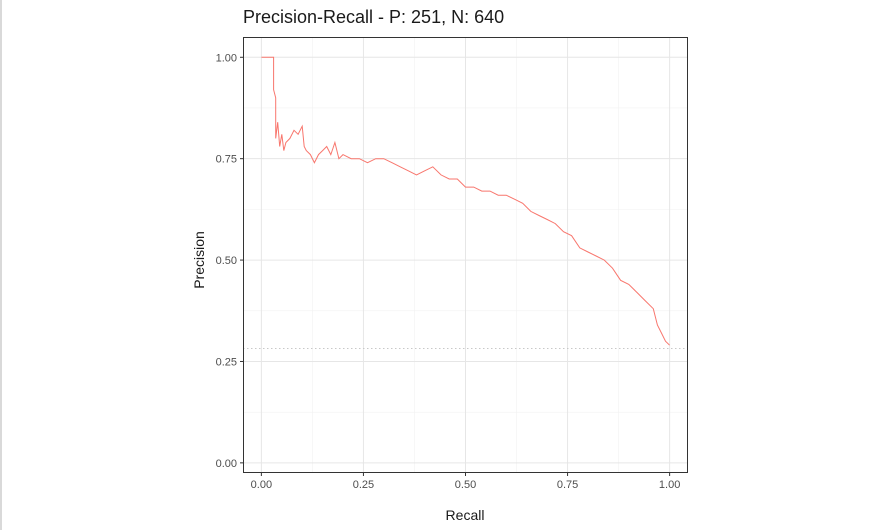 The width and height of the screenshot is (875, 530). I want to click on y-axis-title: Precision, so click(199, 260).